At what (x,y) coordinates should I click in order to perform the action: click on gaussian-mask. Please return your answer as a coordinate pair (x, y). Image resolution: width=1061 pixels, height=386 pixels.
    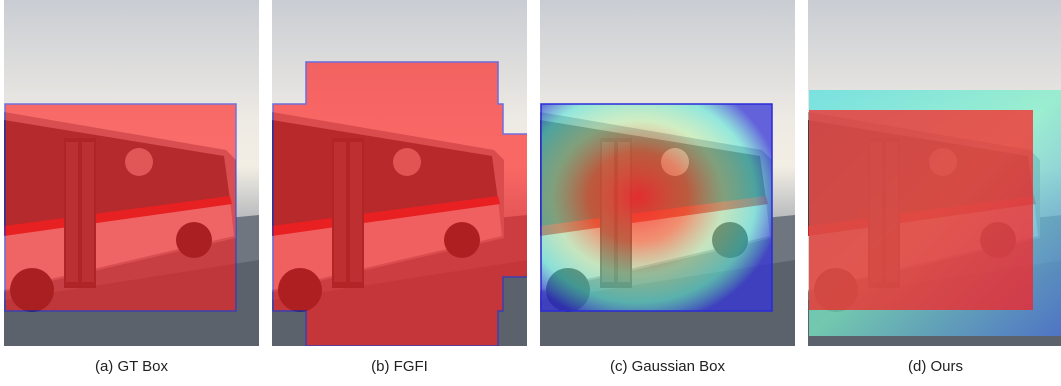
    Looking at the image, I should click on (656, 207).